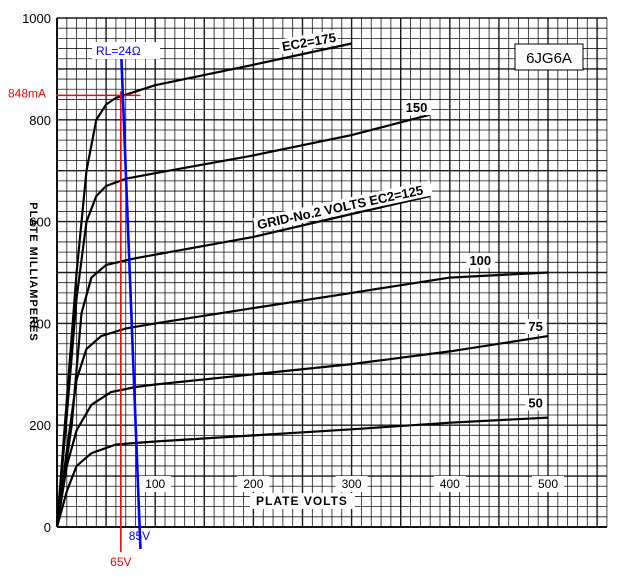 This screenshot has width=623, height=582. I want to click on x-tick-label: 400, so click(450, 484).